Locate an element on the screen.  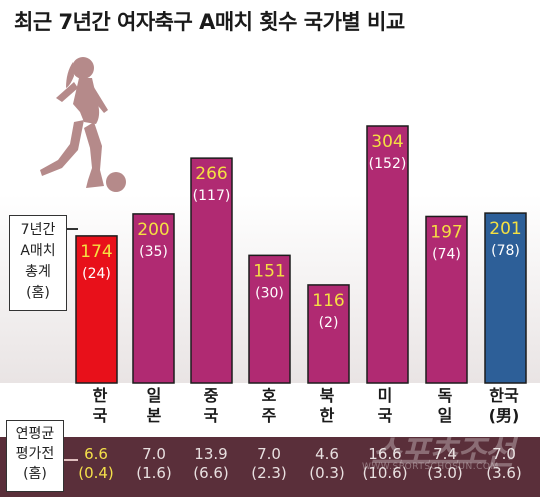
avg-value-korea: 6.6 (0.4) is located at coordinates (96, 463).